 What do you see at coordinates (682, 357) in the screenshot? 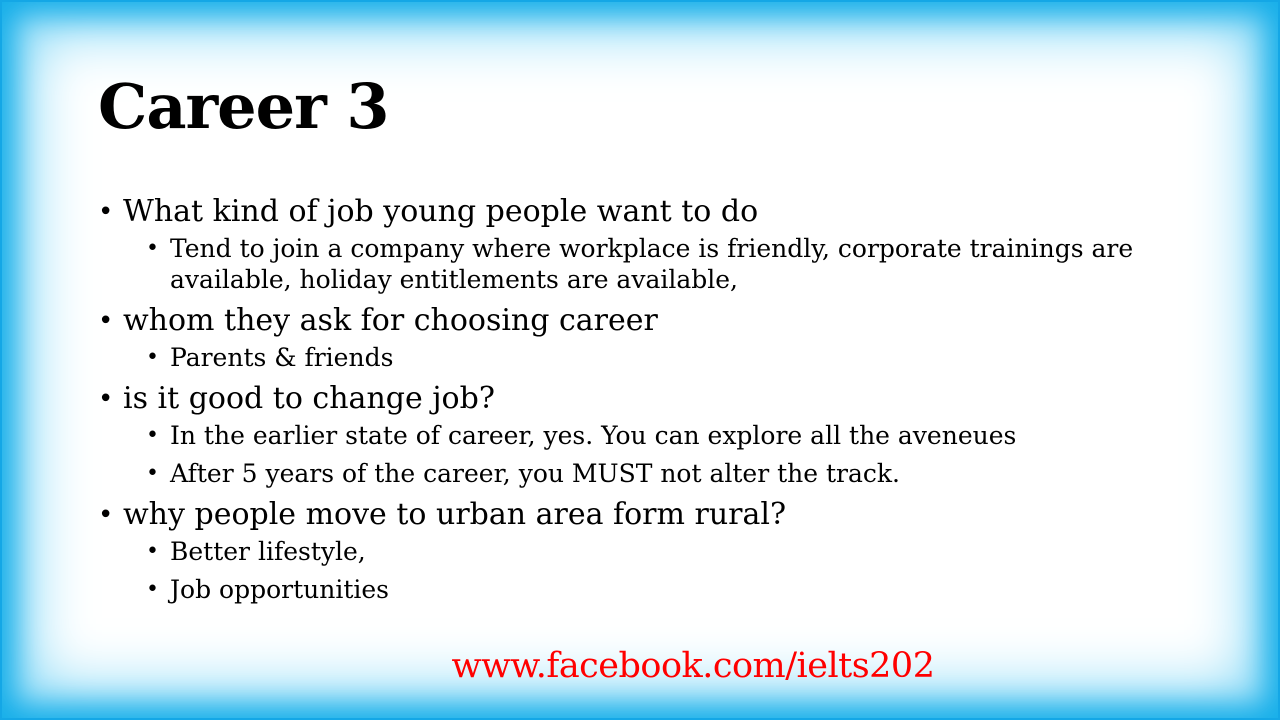
I see `sub-bullet-item: • Parents & friends` at bounding box center [682, 357].